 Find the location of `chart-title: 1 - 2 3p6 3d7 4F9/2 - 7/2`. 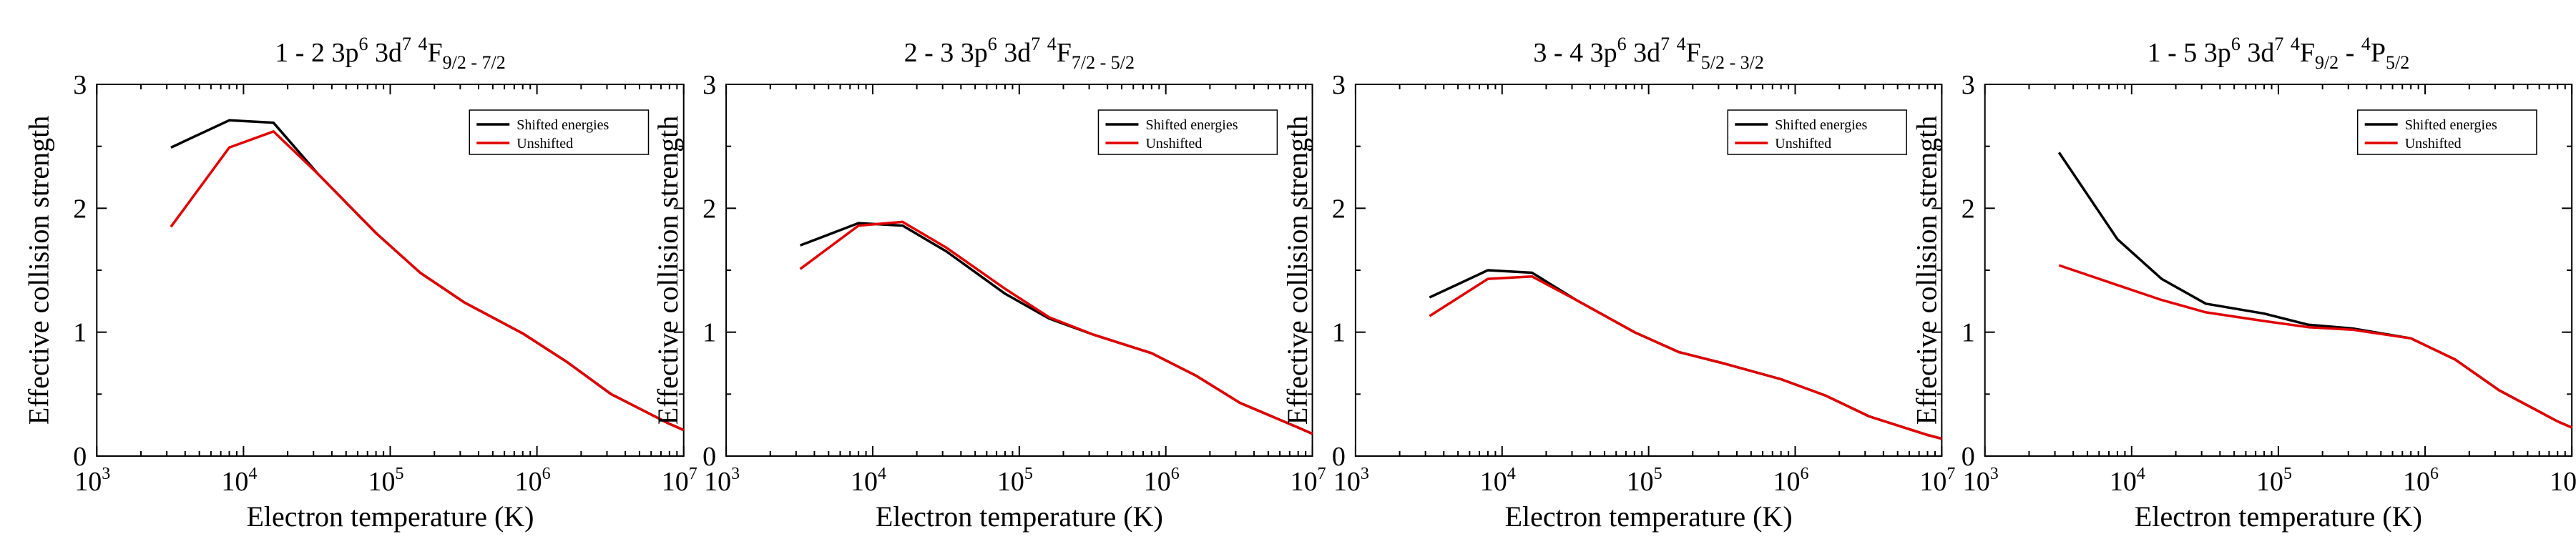

chart-title: 1 - 2 3p6 3d7 4F9/2 - 7/2 is located at coordinates (390, 54).